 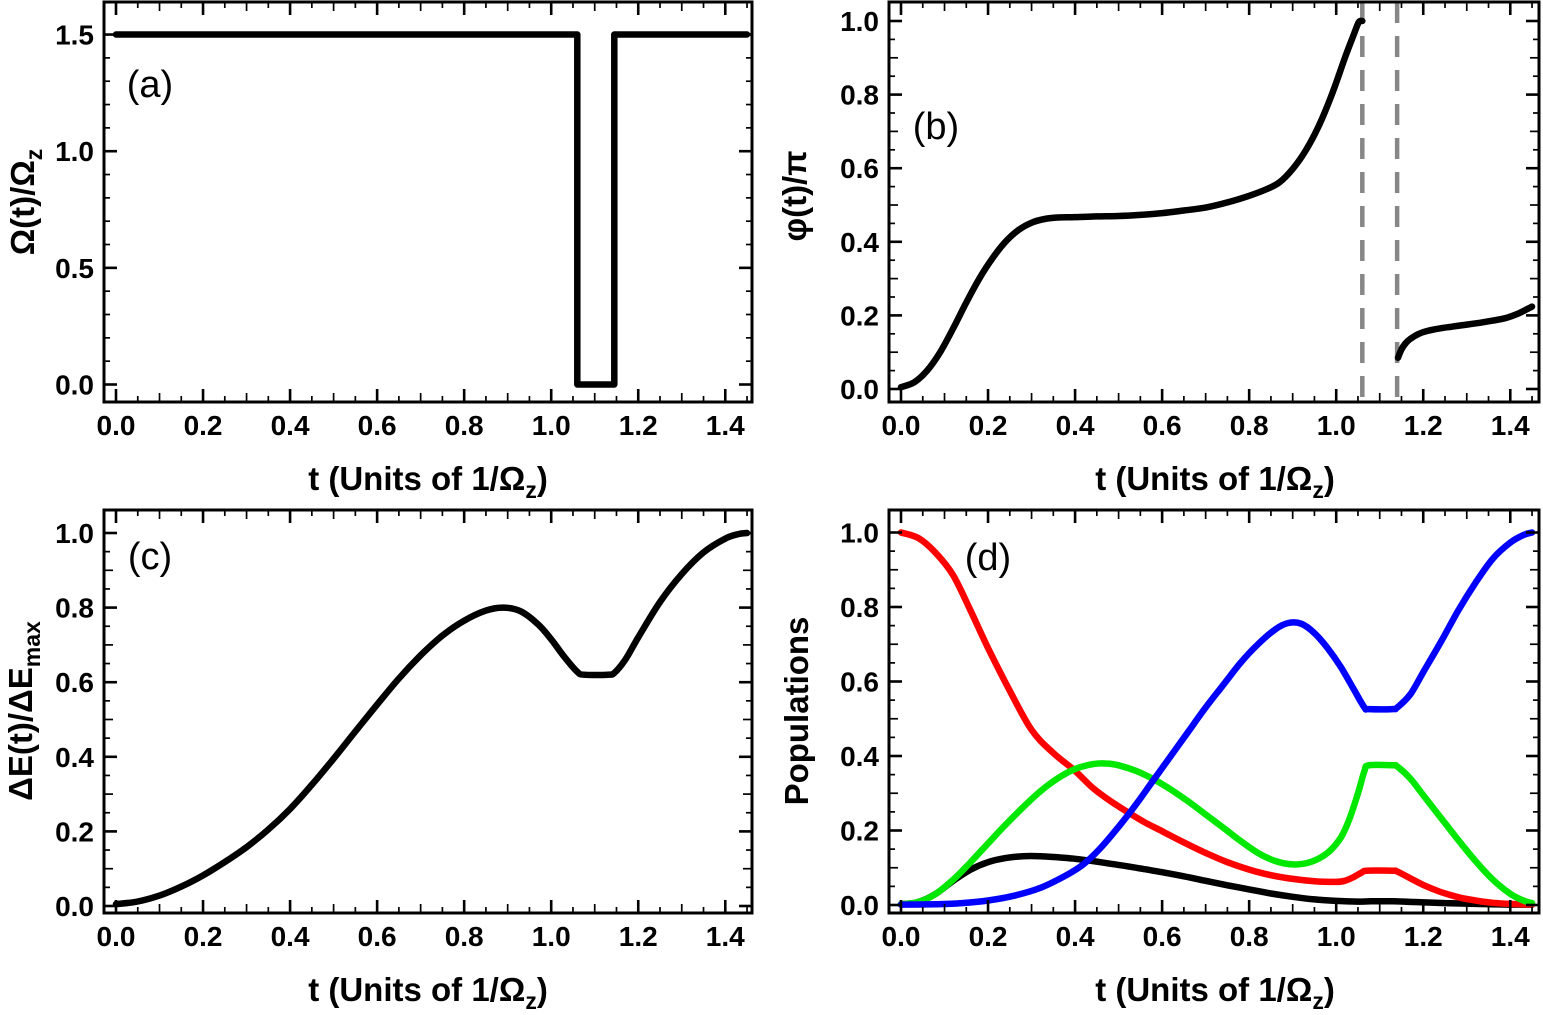 What do you see at coordinates (74, 268) in the screenshot?
I see `y-tick-label: 0.5` at bounding box center [74, 268].